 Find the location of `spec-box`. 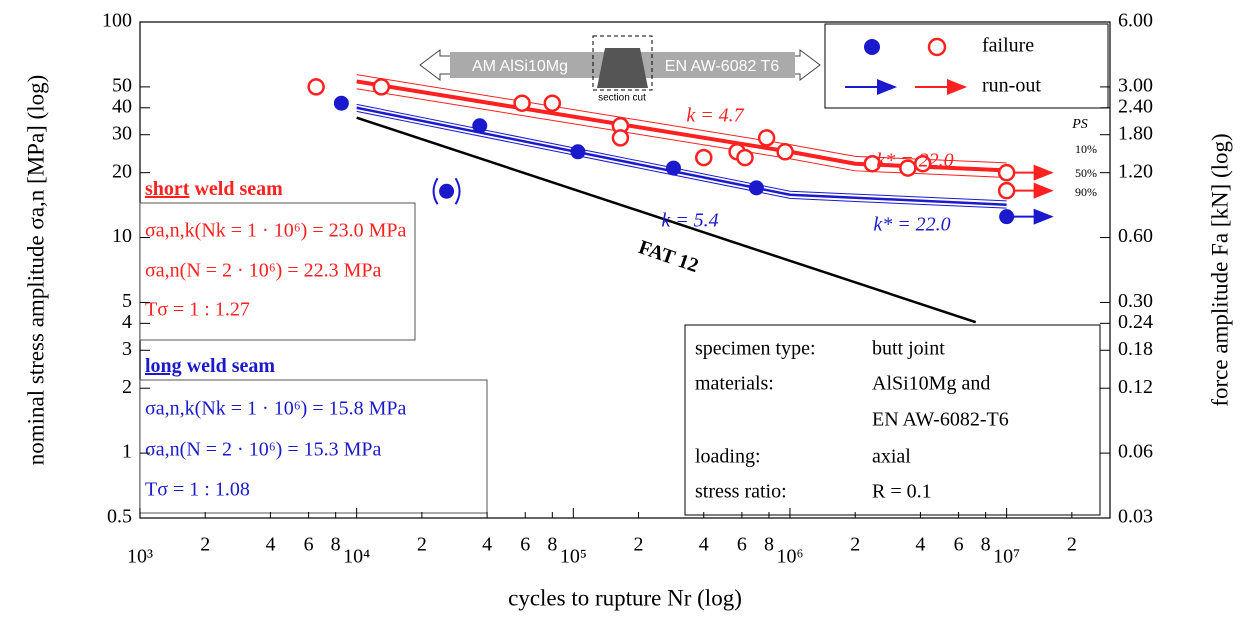

spec-box is located at coordinates (892, 420).